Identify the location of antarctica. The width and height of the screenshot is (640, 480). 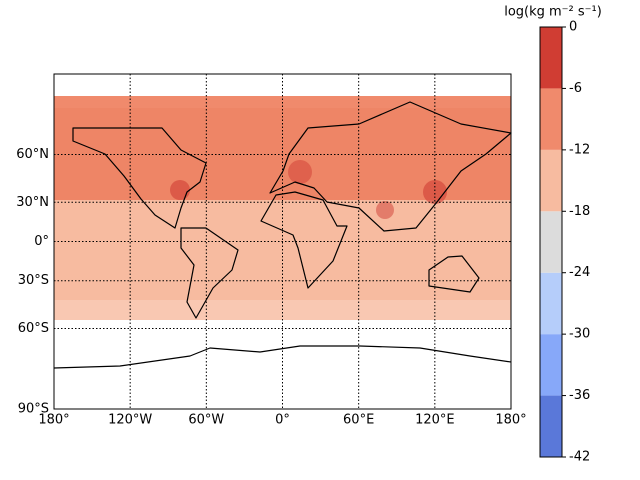
(282, 357).